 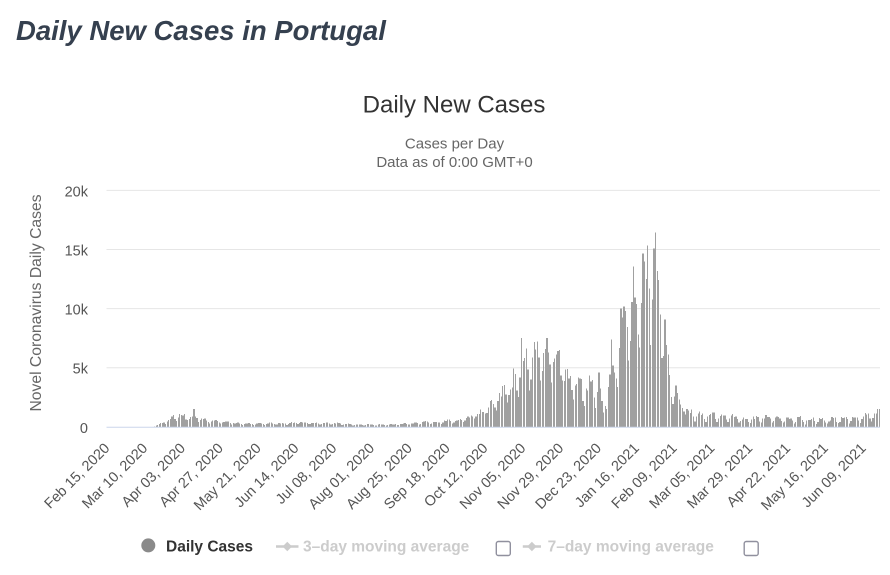 What do you see at coordinates (454, 105) in the screenshot?
I see `svg-text: Daily New Cases` at bounding box center [454, 105].